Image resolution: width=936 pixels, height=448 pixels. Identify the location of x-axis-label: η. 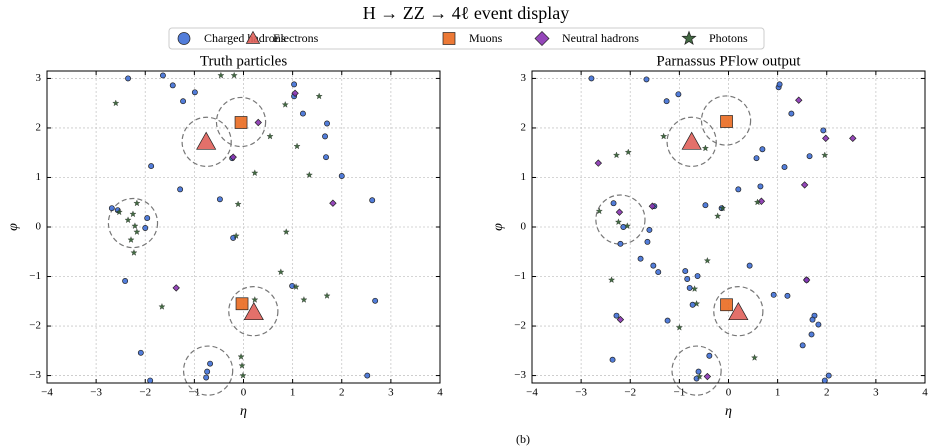
(728, 411).